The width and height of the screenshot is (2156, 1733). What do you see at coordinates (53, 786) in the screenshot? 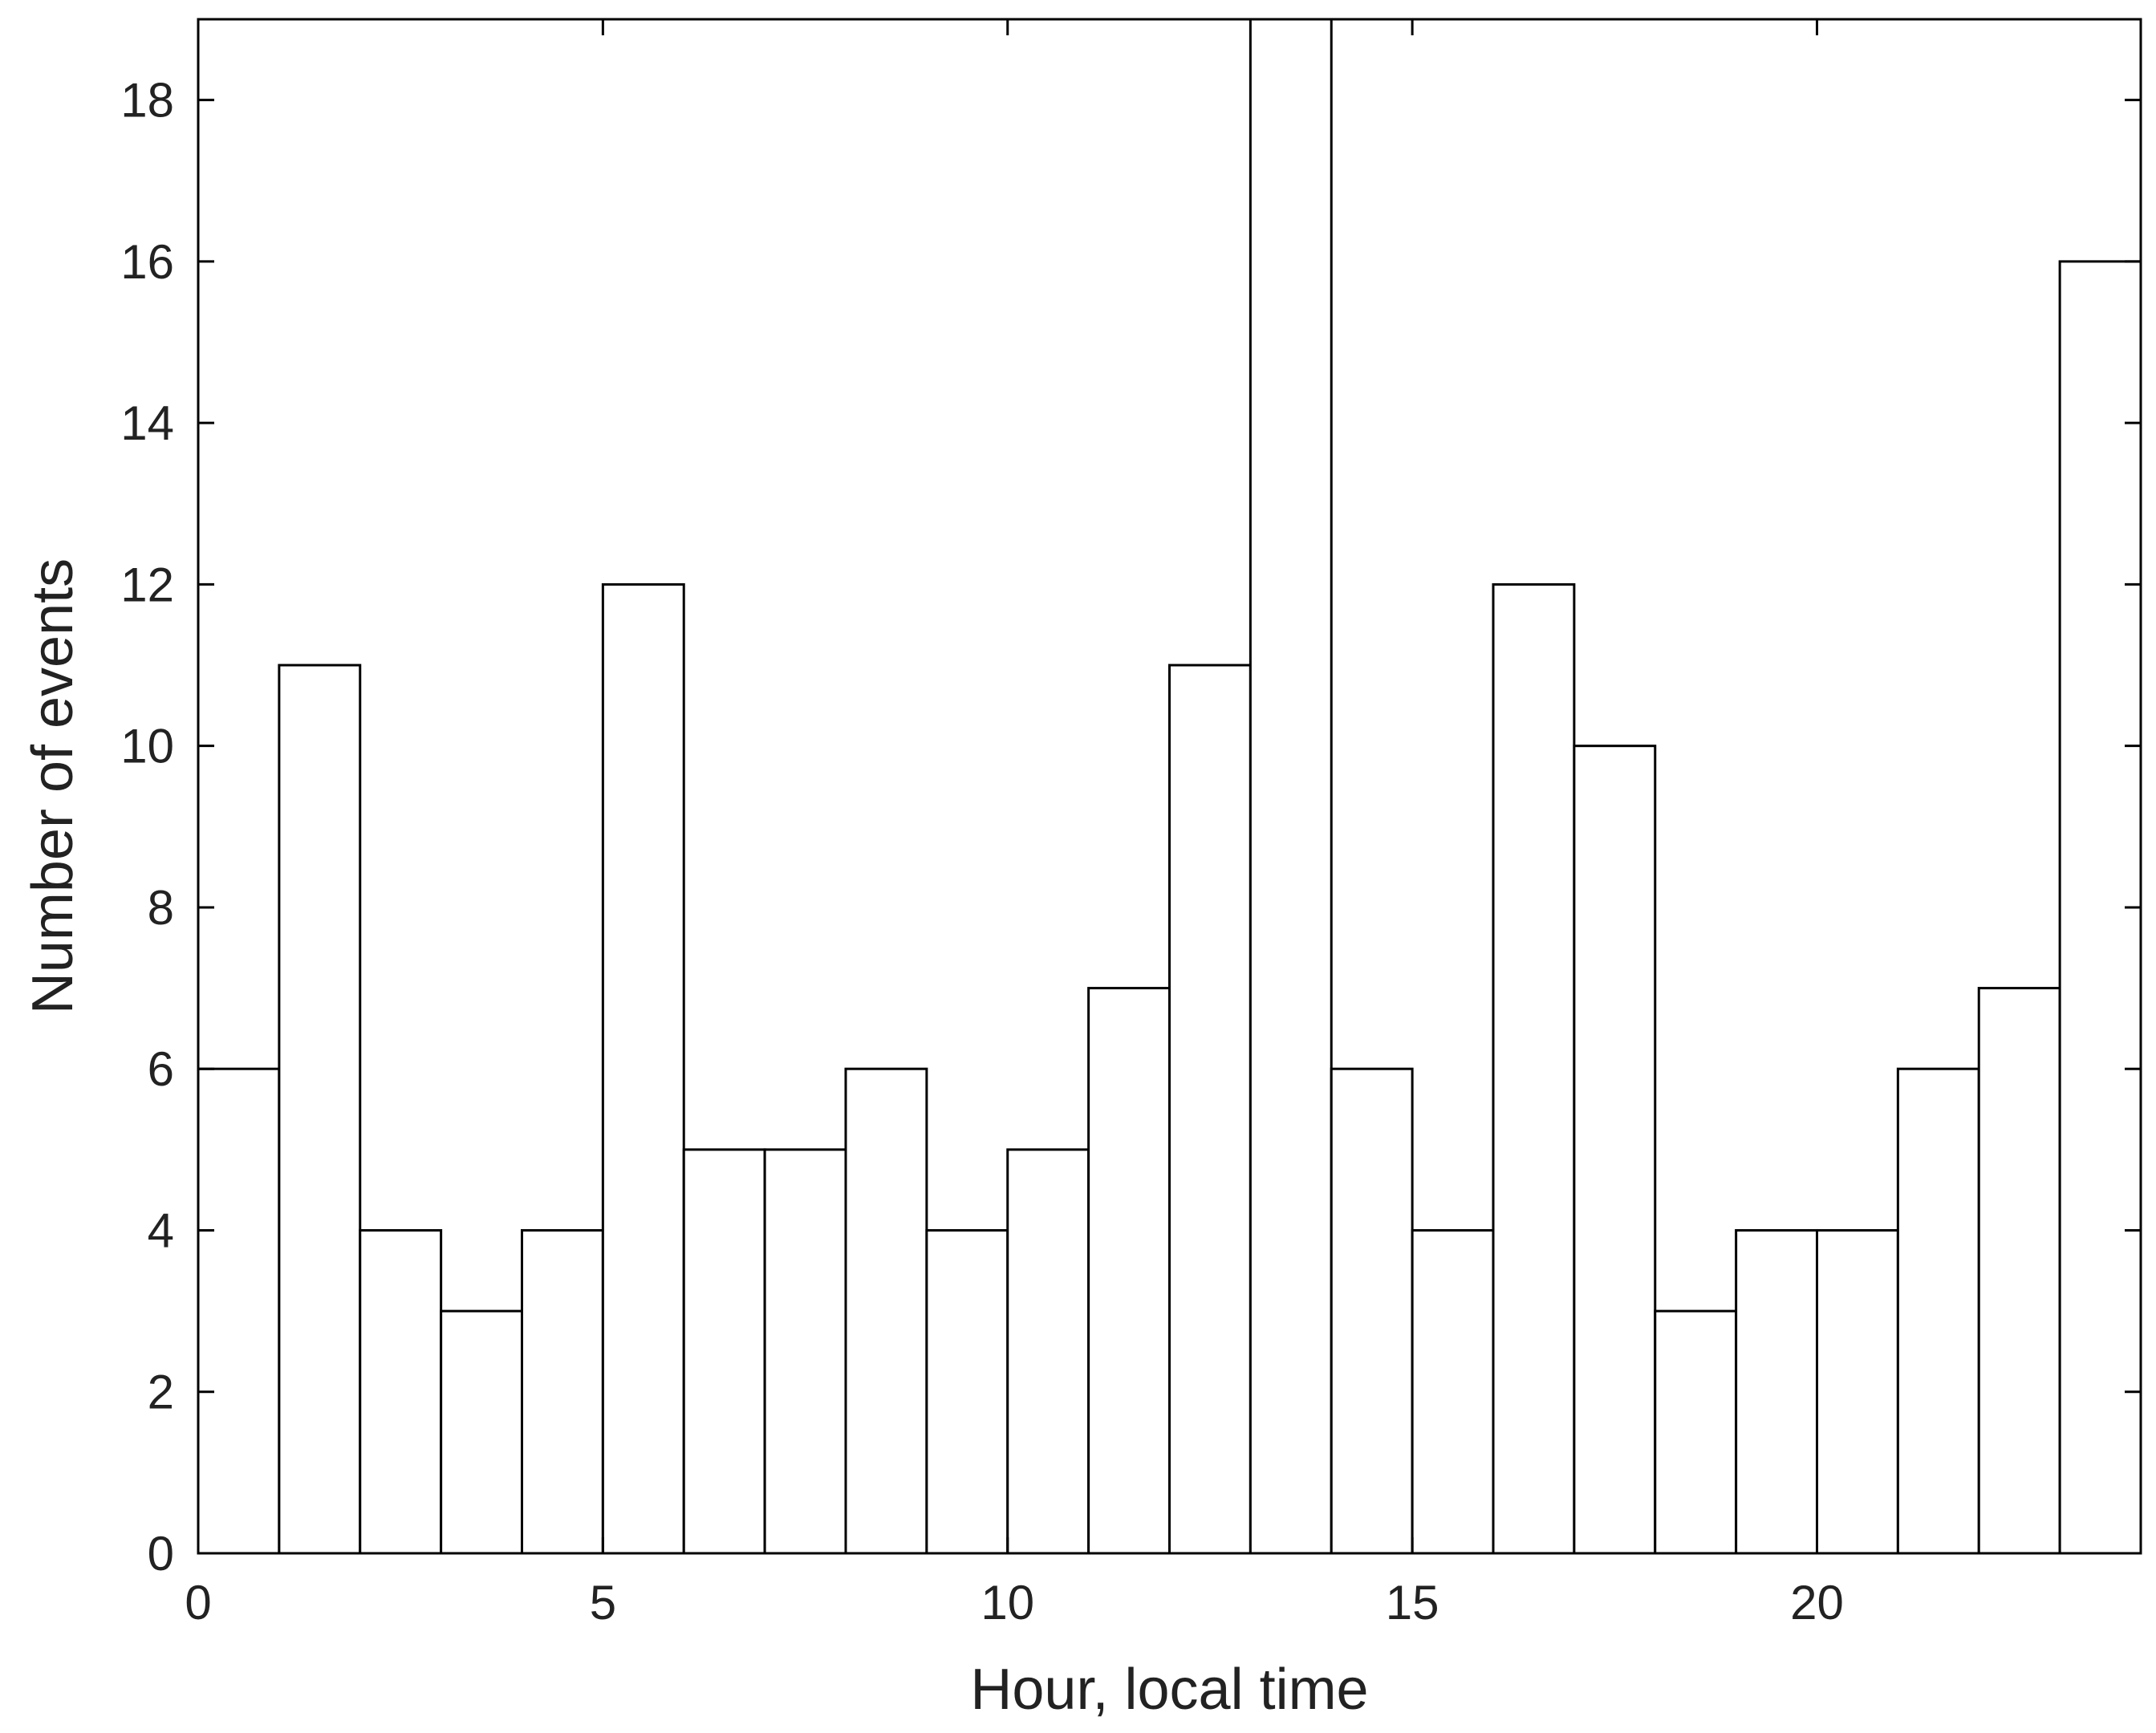
I see `y-axis-label: Number of events` at bounding box center [53, 786].